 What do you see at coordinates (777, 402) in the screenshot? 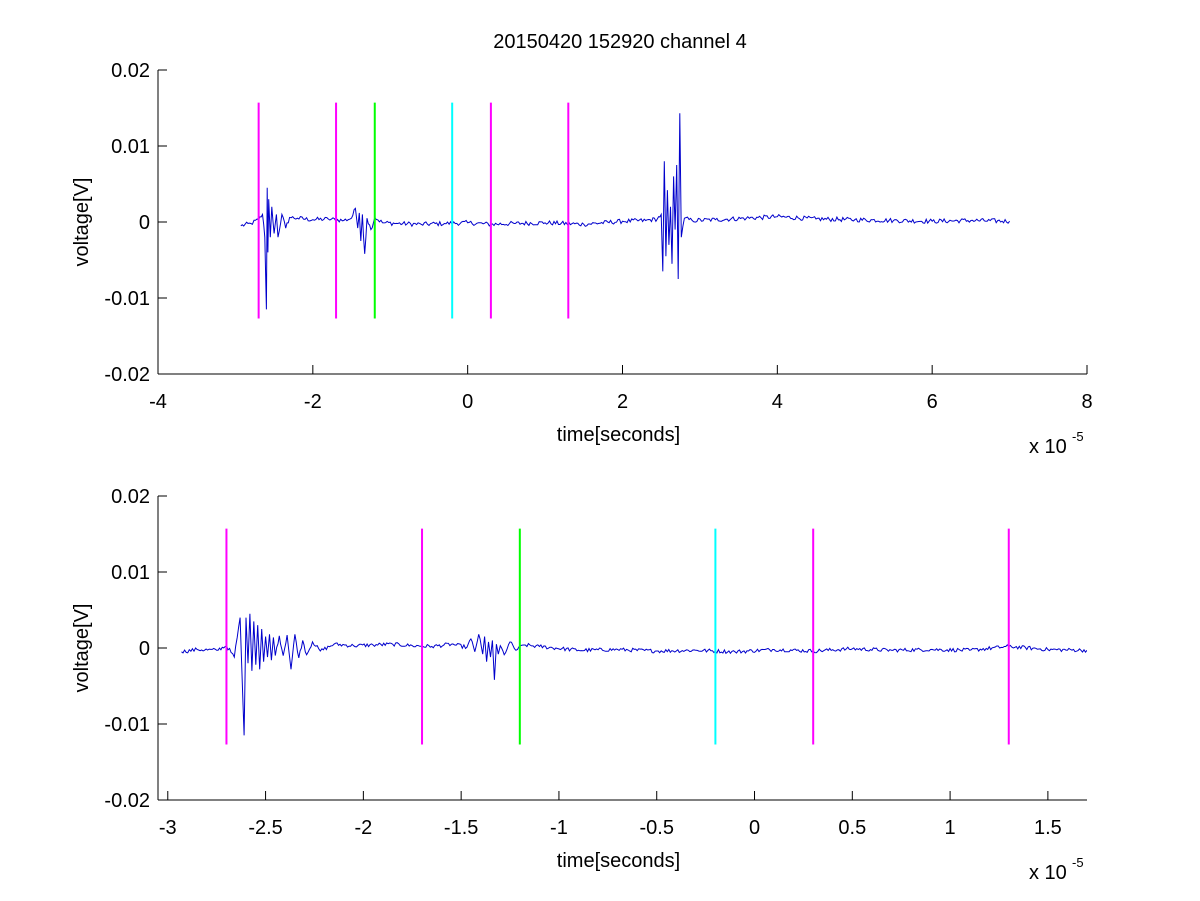
I see `x-tick-label: 4` at bounding box center [777, 402].